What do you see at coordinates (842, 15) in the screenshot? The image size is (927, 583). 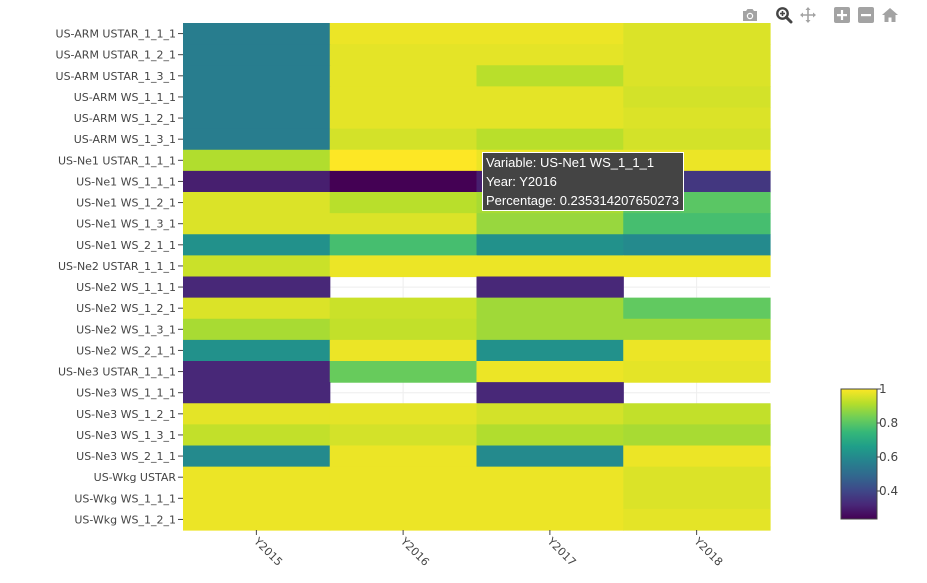 I see `zoom-in-icon` at bounding box center [842, 15].